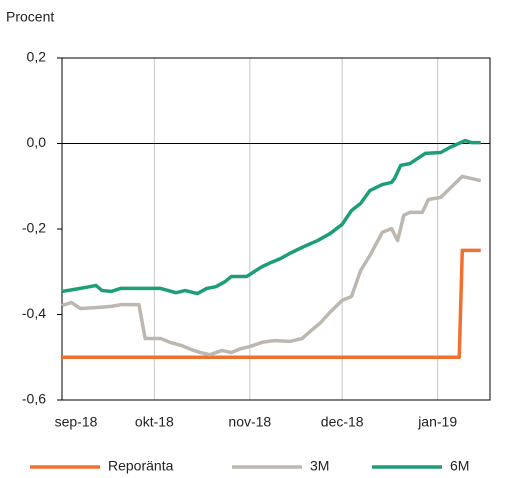  What do you see at coordinates (319, 466) in the screenshot?
I see `legend-label: 3M` at bounding box center [319, 466].